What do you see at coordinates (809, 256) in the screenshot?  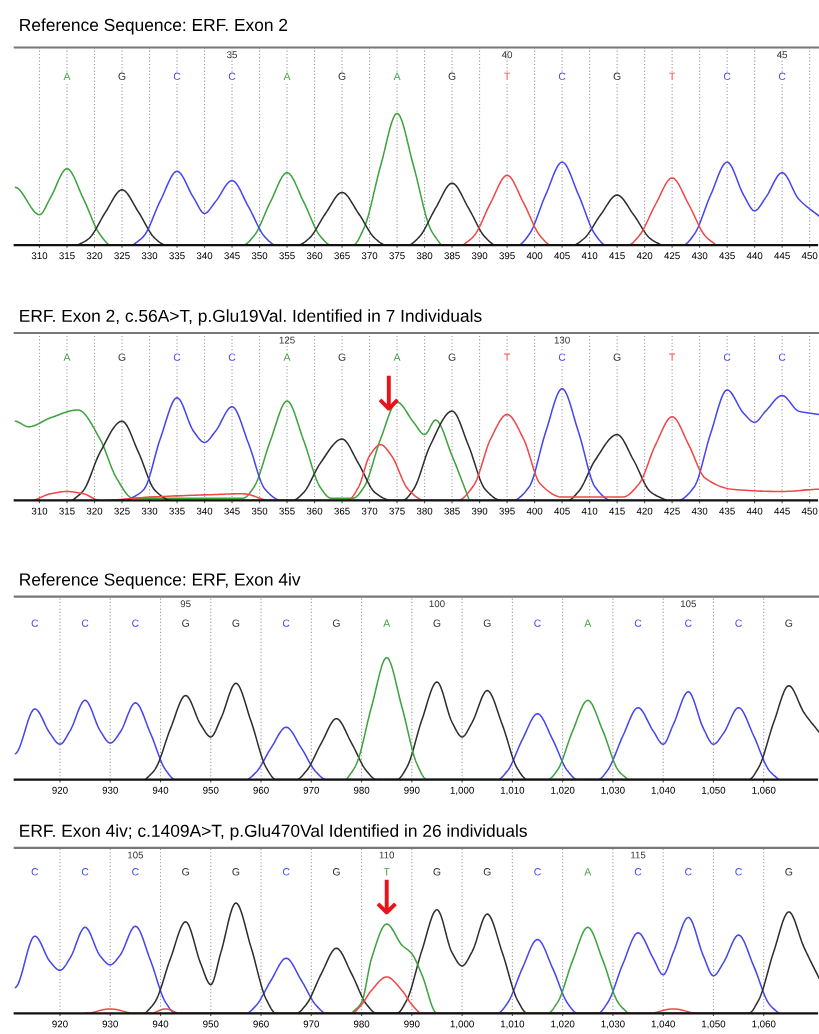 I see `x-tick-label: 450` at bounding box center [809, 256].